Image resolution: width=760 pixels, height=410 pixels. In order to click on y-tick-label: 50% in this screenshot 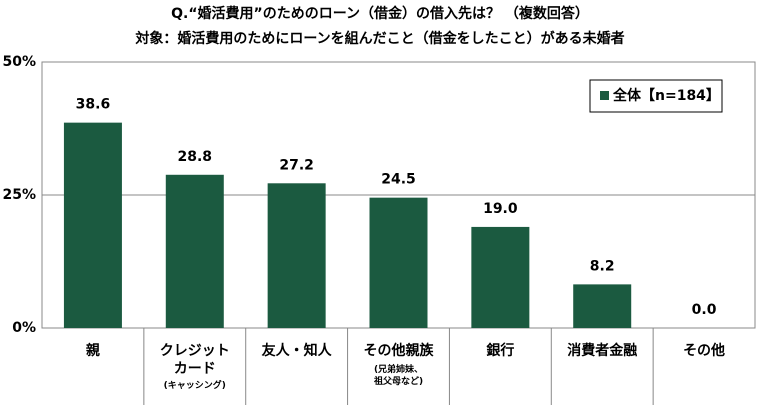, I will do `click(19, 62)`.